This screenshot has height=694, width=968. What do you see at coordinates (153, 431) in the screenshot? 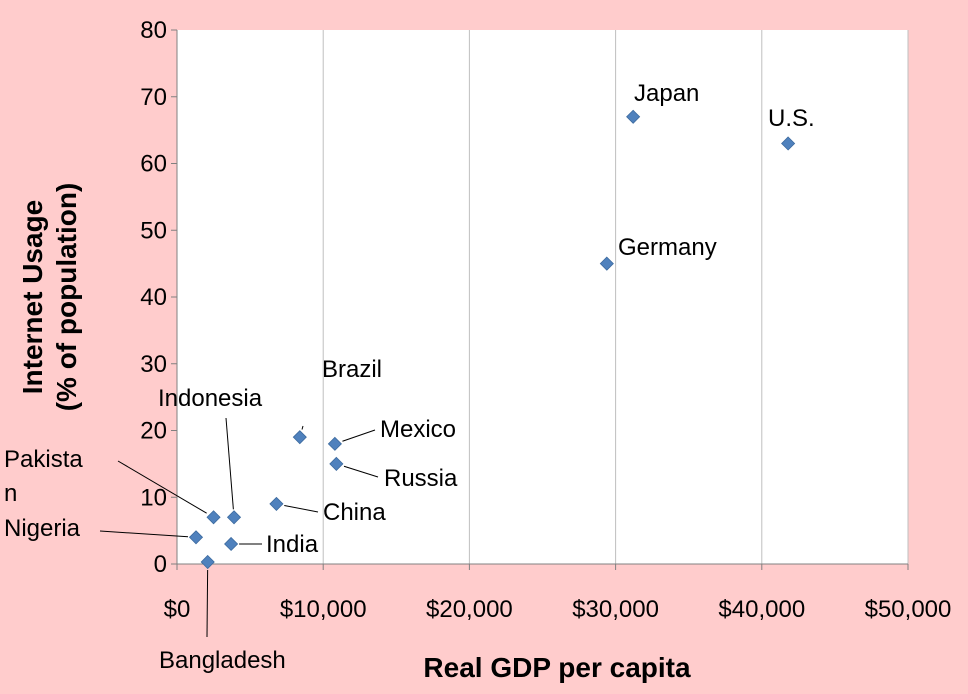
I see `y-tick-label: 20` at bounding box center [153, 431].